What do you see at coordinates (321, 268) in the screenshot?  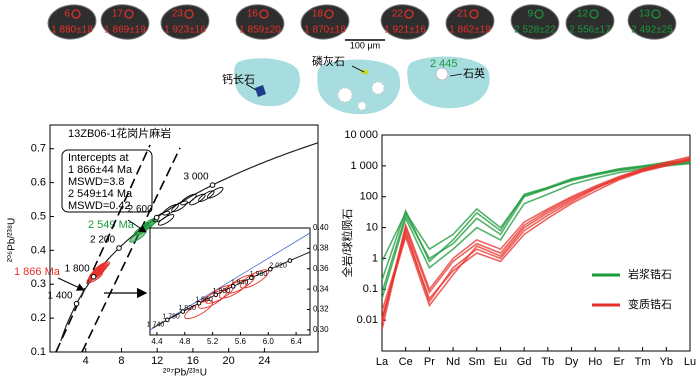 I see `y-tick-label: 0.36` at bounding box center [321, 268].